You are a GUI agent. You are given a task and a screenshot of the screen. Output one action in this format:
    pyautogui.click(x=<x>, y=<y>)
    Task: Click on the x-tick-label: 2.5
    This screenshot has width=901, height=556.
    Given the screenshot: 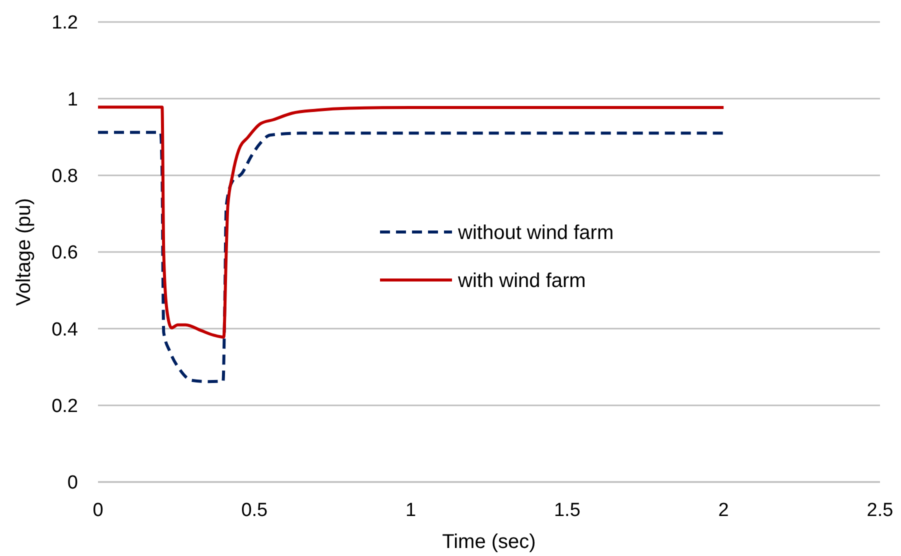 What is the action you would take?
    pyautogui.click(x=880, y=510)
    